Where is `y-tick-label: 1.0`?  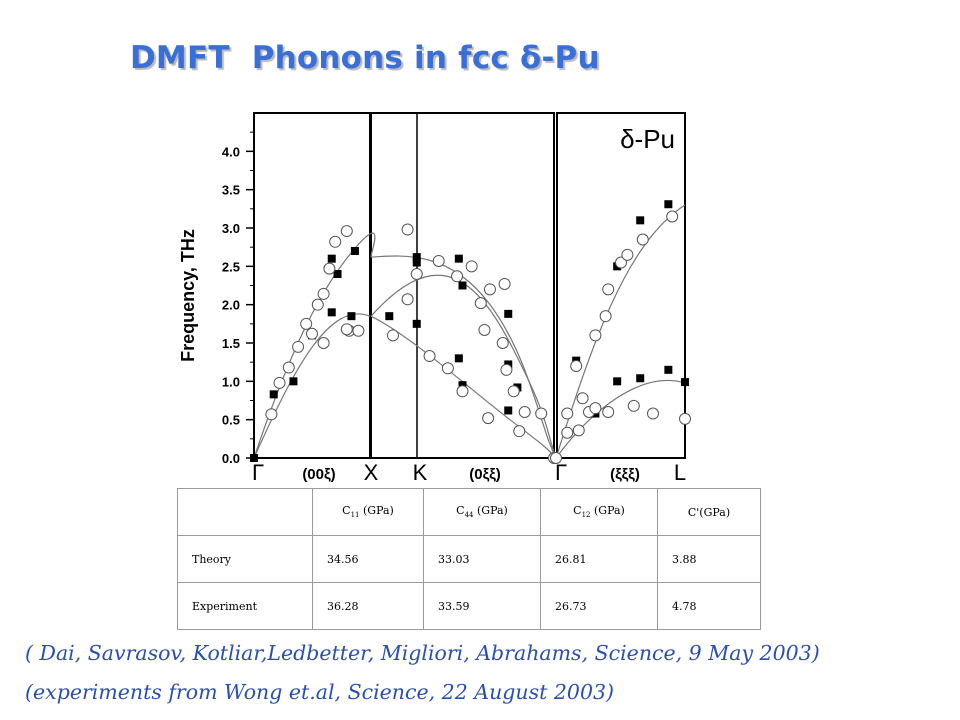 y-tick-label: 1.0 is located at coordinates (231, 381).